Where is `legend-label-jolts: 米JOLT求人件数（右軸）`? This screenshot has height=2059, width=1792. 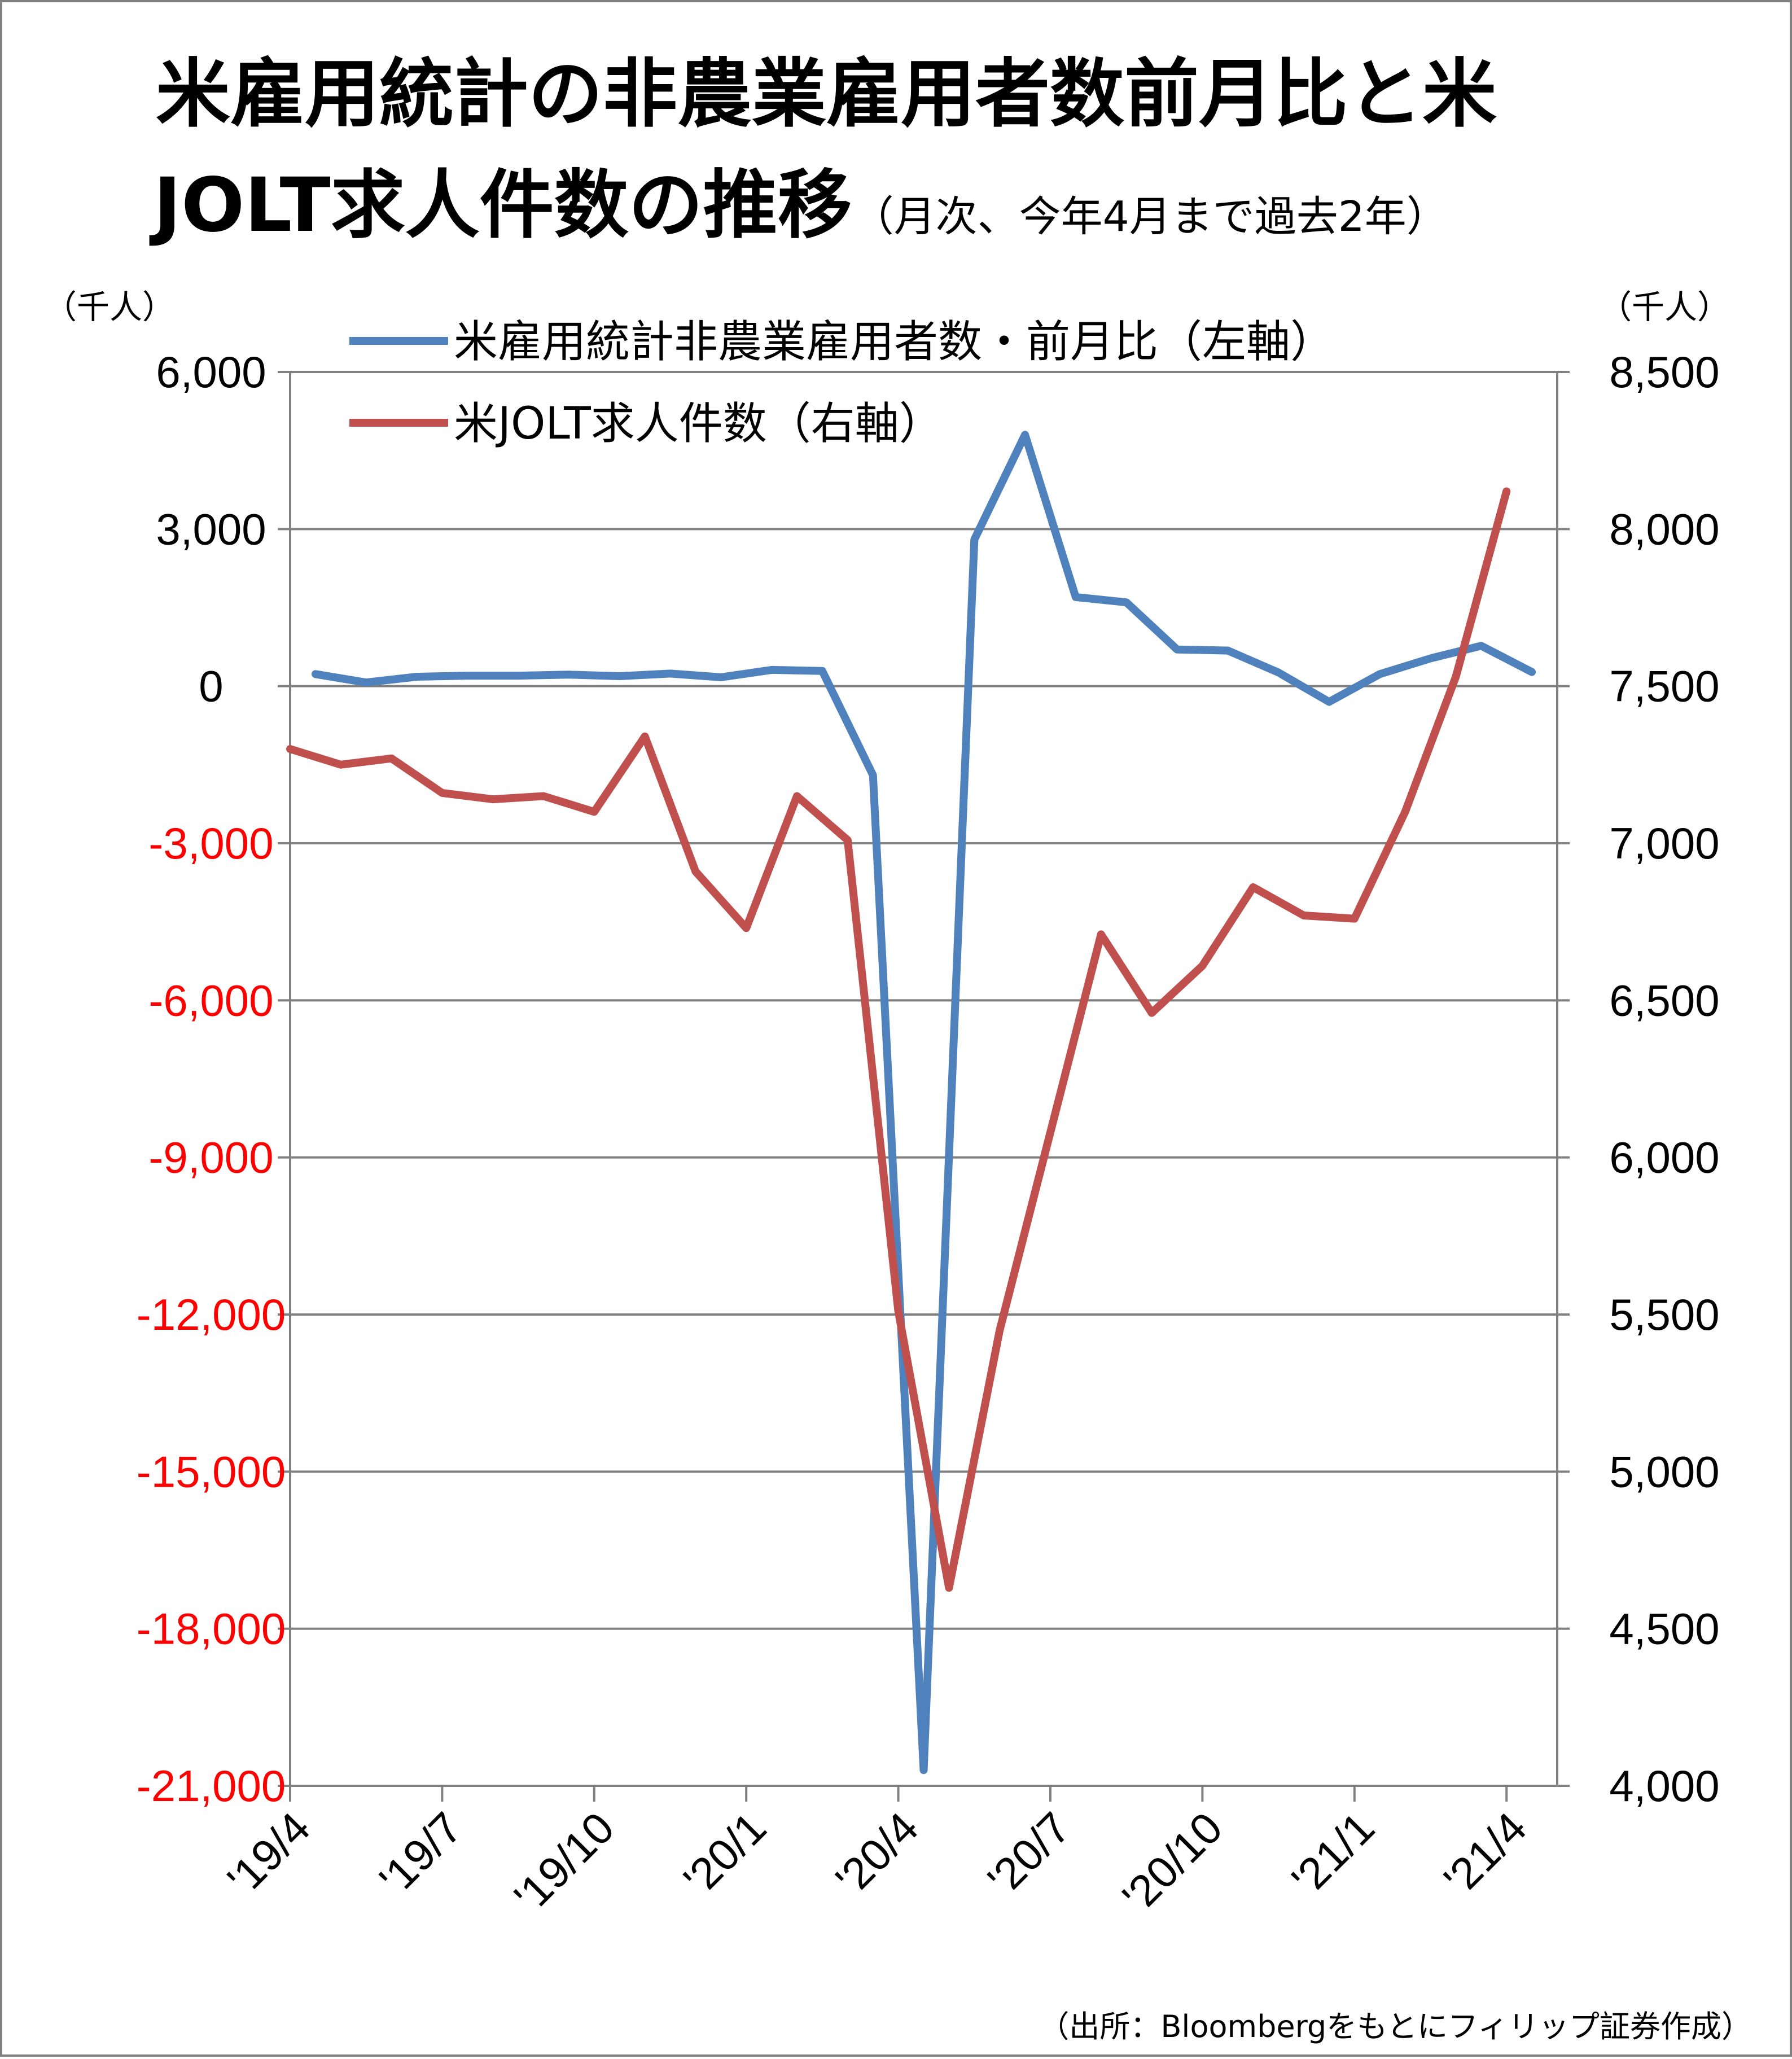 legend-label-jolts: 米JOLT求人件数（右軸） is located at coordinates (698, 424).